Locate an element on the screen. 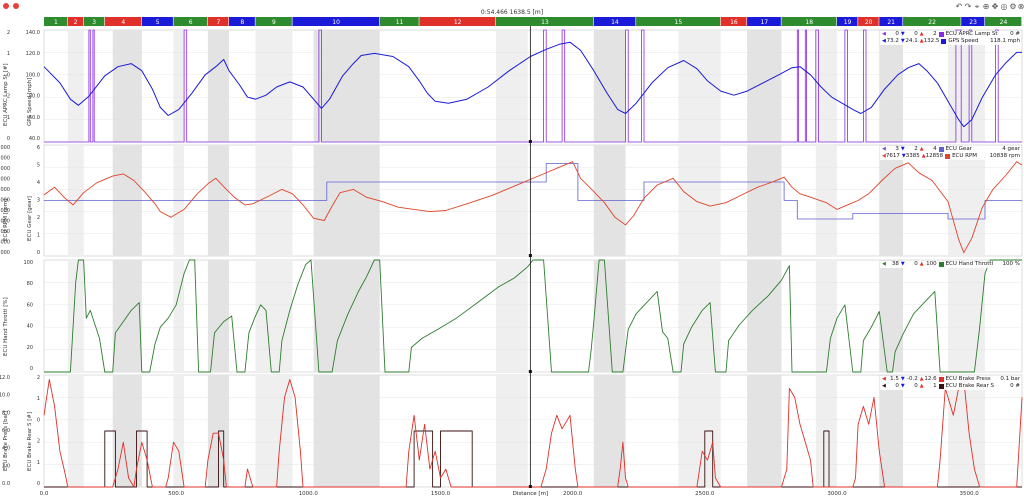 Image resolution: width=1024 pixels, height=500 pixels. segment-8-label: 8 is located at coordinates (242, 22).